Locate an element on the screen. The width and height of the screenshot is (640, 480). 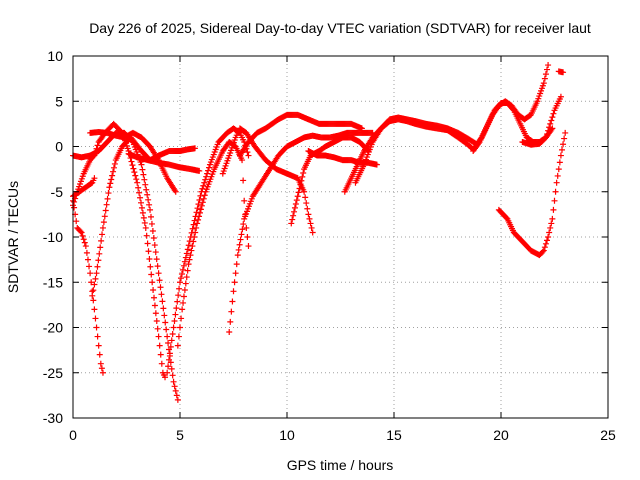
y-tick-label: 10 is located at coordinates (55, 56).